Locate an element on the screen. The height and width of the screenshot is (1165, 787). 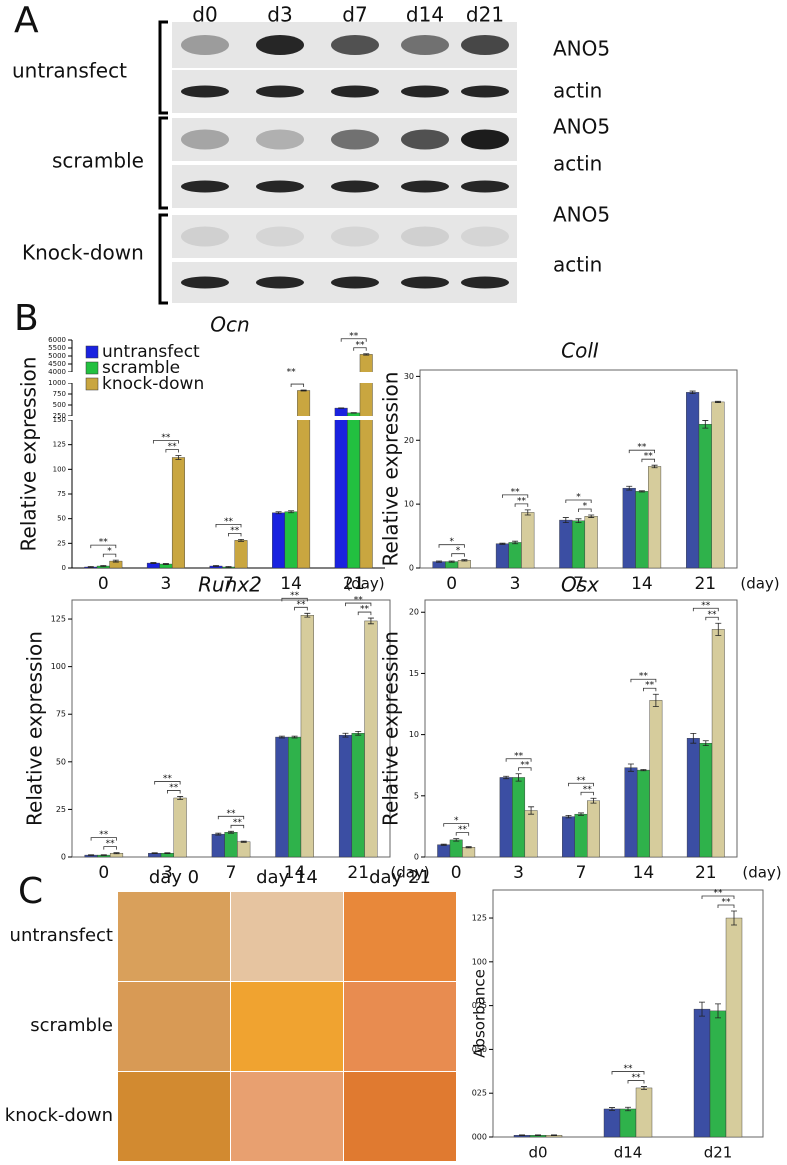
blot is located at coordinates (344, 236).